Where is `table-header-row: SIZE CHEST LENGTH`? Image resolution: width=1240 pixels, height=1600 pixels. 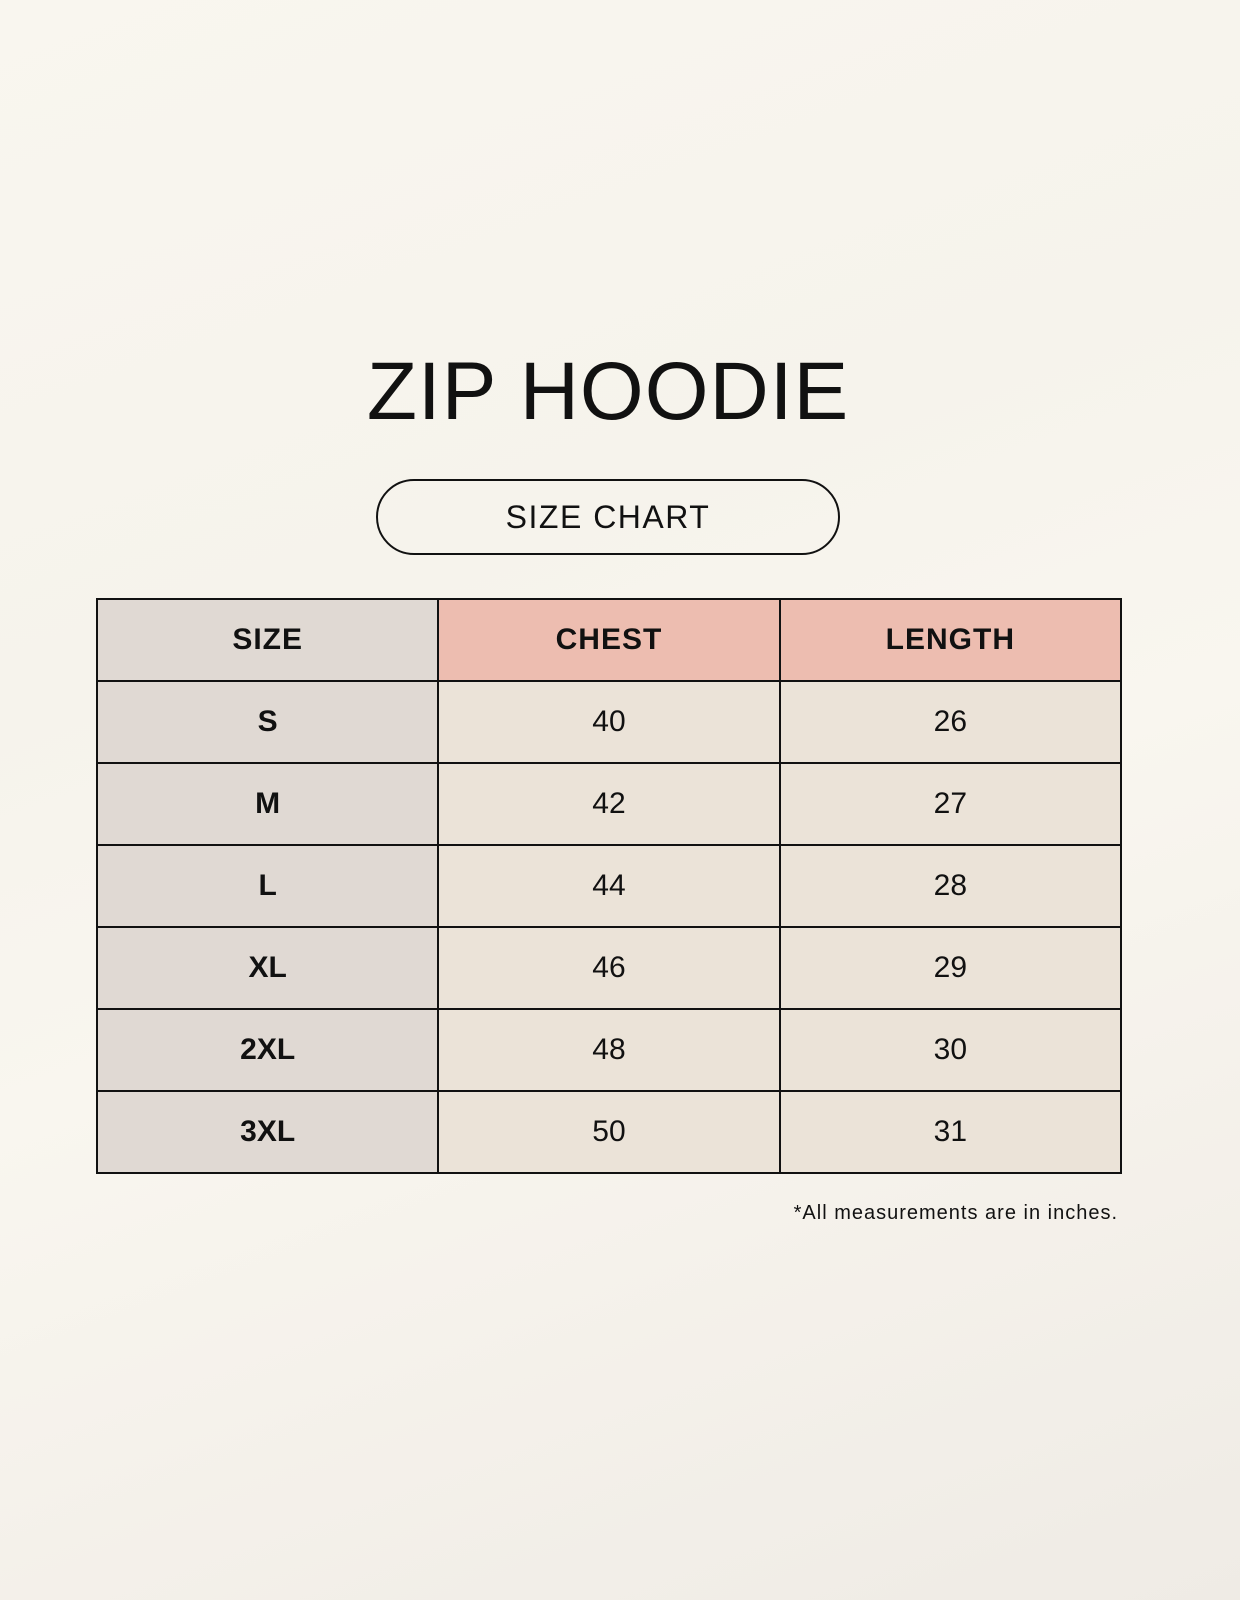 table-header-row: SIZE CHEST LENGTH is located at coordinates (609, 640).